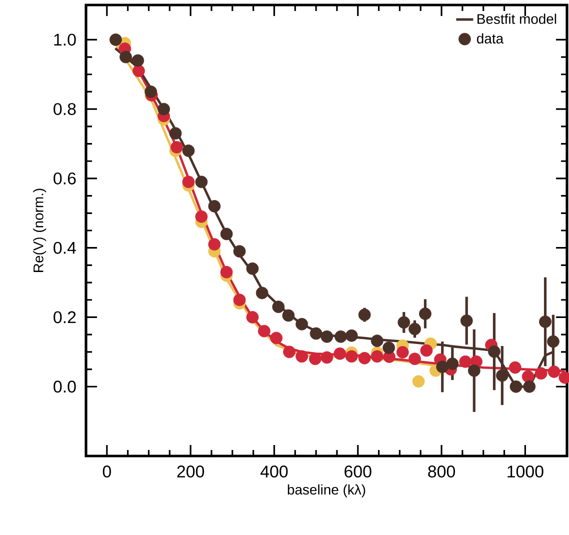 This screenshot has height=535, width=569. I want to click on y-tick-label: 1.0, so click(65, 40).